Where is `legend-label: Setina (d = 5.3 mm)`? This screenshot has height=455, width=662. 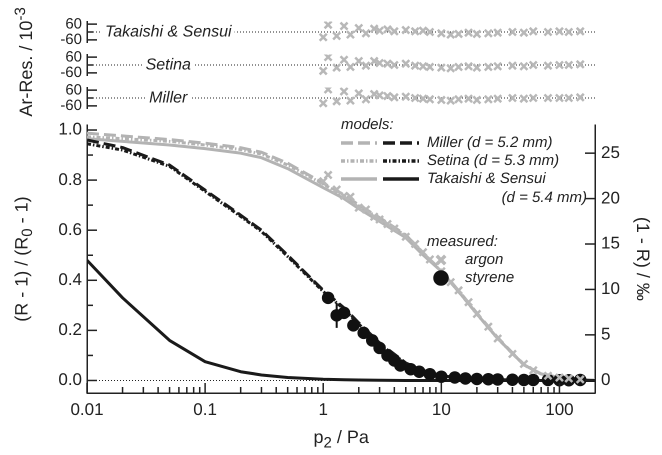 legend-label: Setina (d = 5.3 mm) is located at coordinates (493, 161).